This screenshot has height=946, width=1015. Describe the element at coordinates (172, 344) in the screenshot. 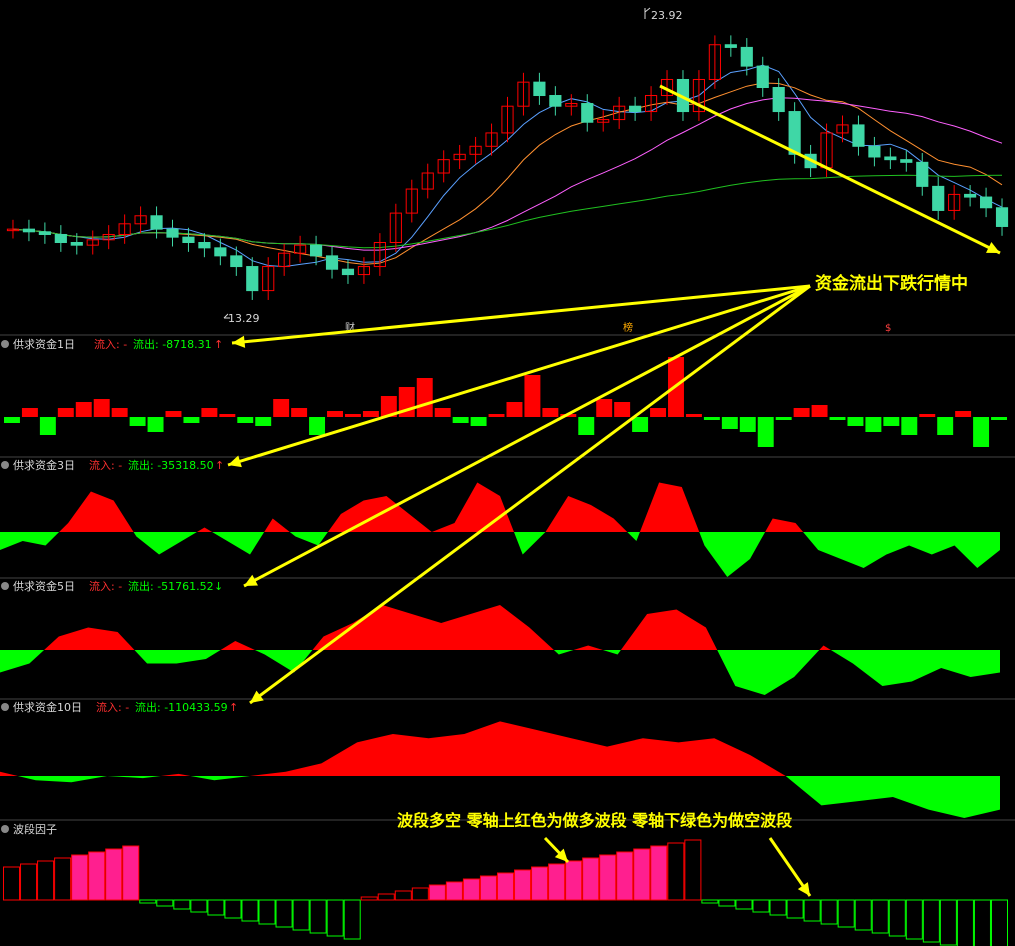

I see `outflow-label: 流出: -8718.31` at that location.